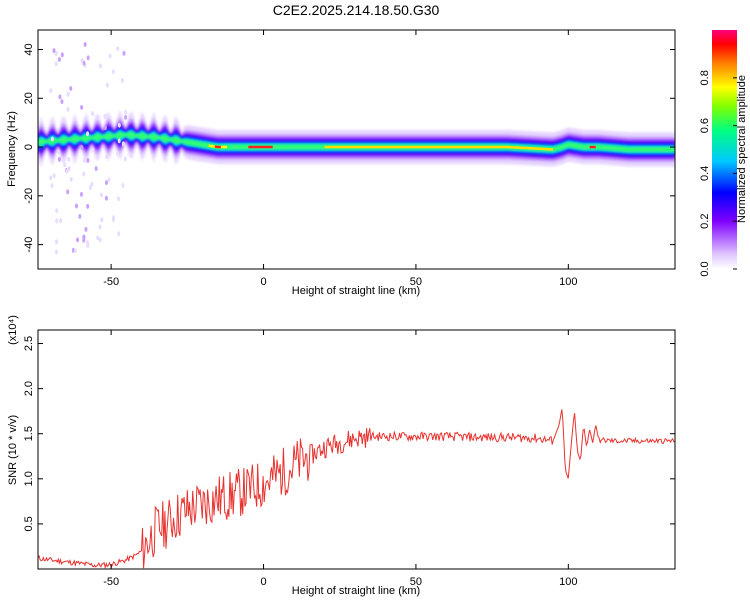 This screenshot has height=600, width=750. I want to click on spectrogram-ylabel: Frequency (Hz), so click(12, 149).